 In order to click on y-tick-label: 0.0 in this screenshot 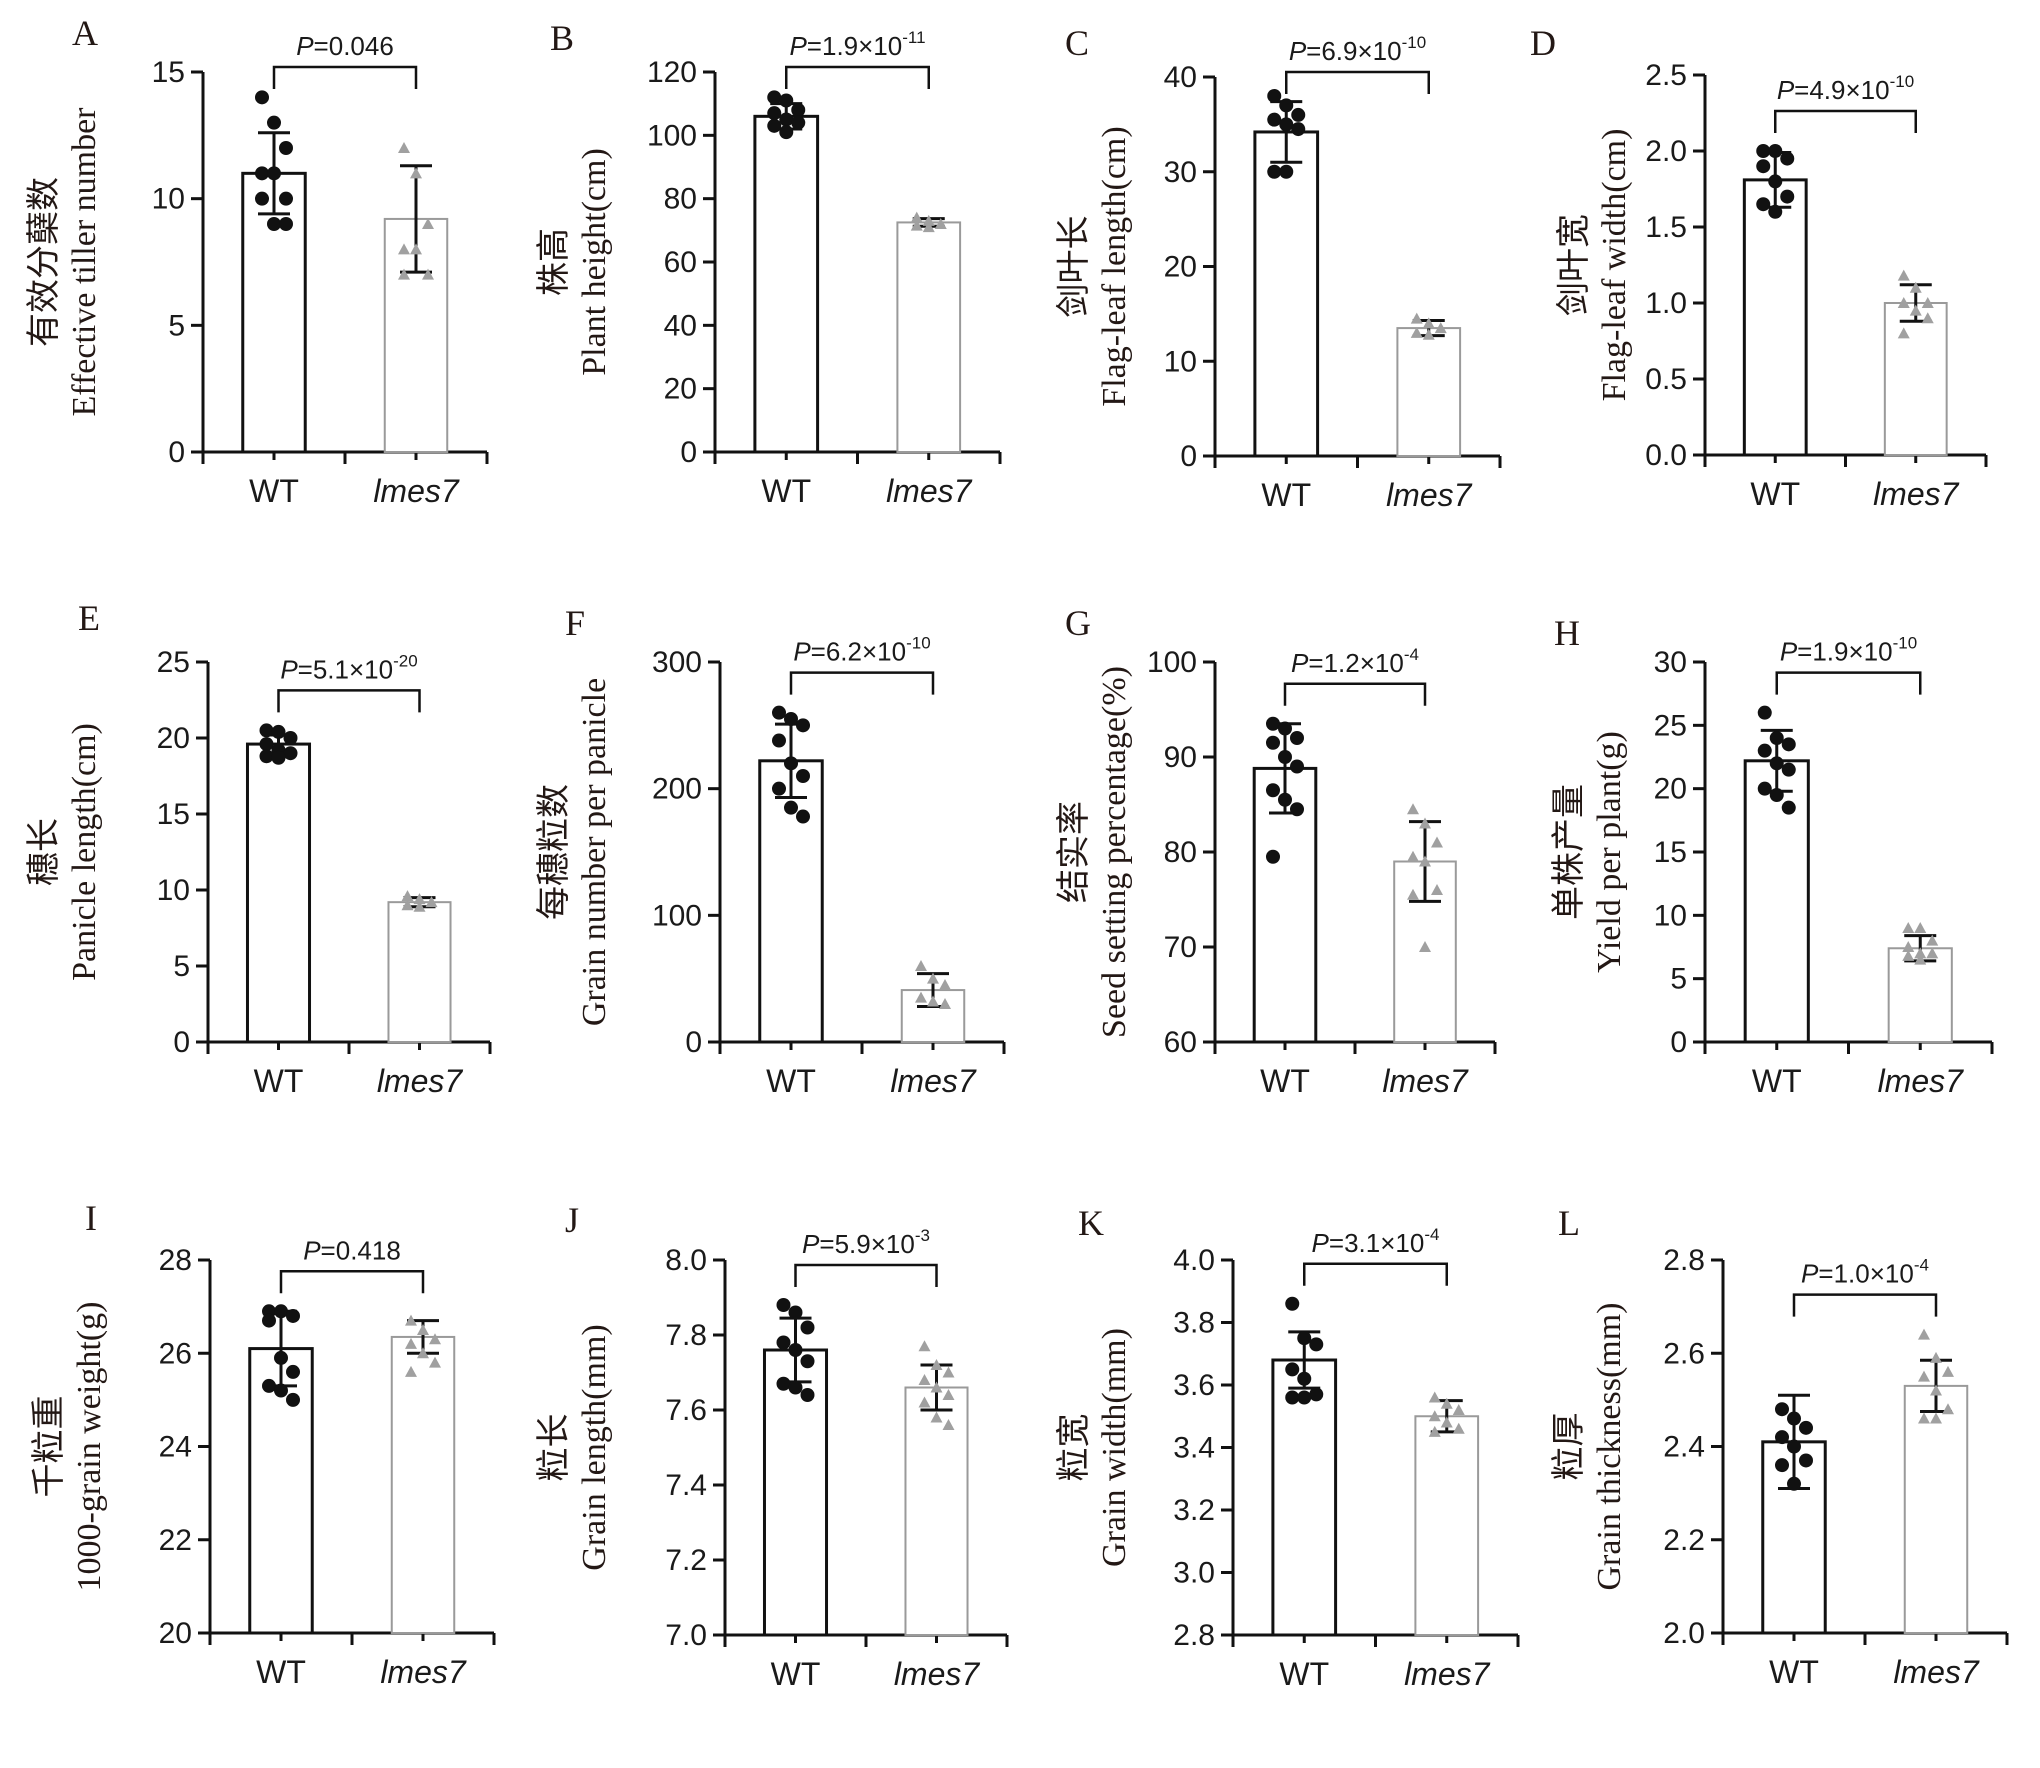, I will do `click(1666, 455)`.